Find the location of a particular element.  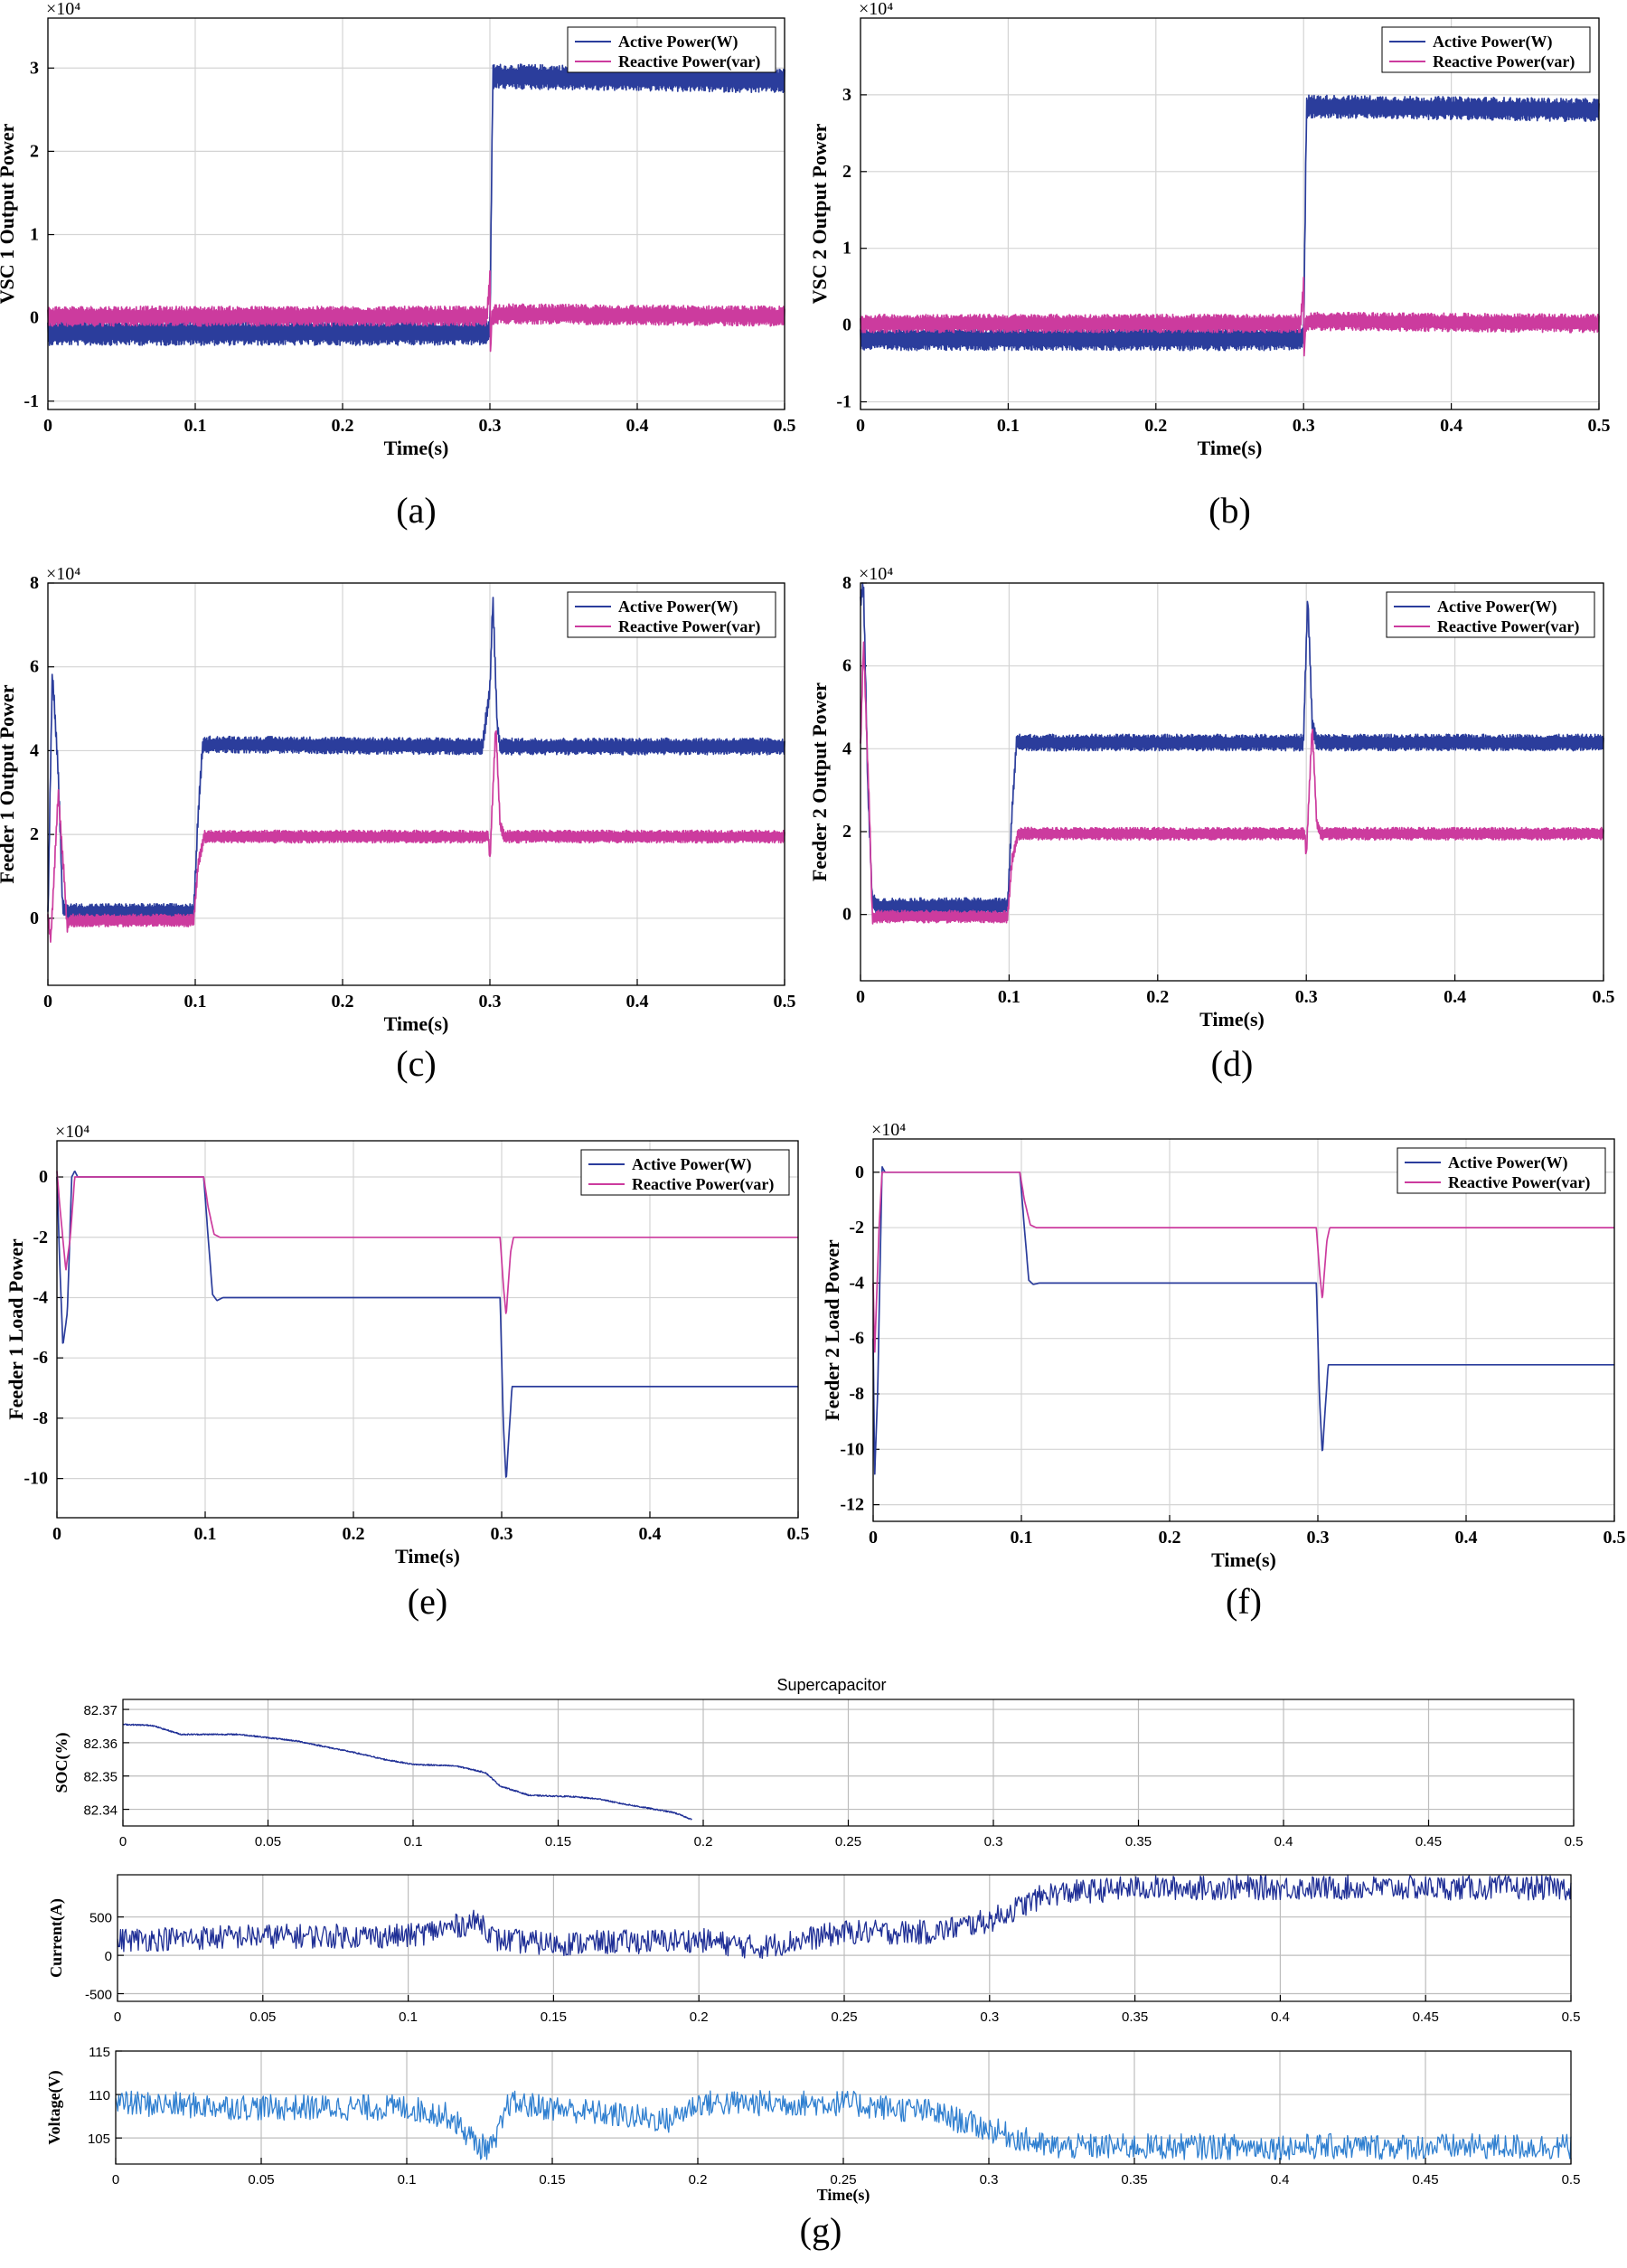

y-tick-label: 105 is located at coordinates (99, 2139).